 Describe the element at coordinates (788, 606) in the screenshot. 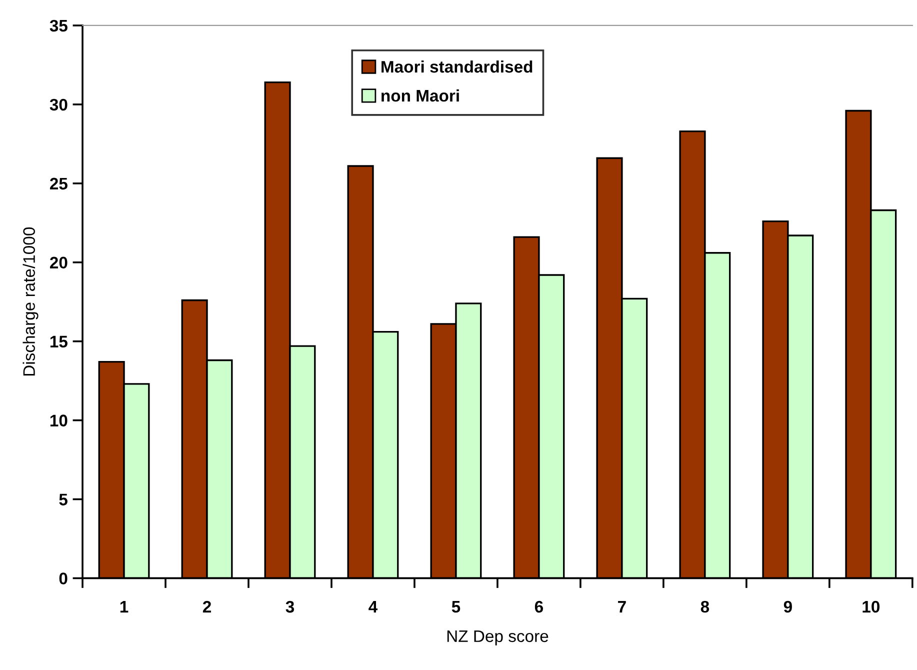

I see `x-tick-label: 9` at that location.